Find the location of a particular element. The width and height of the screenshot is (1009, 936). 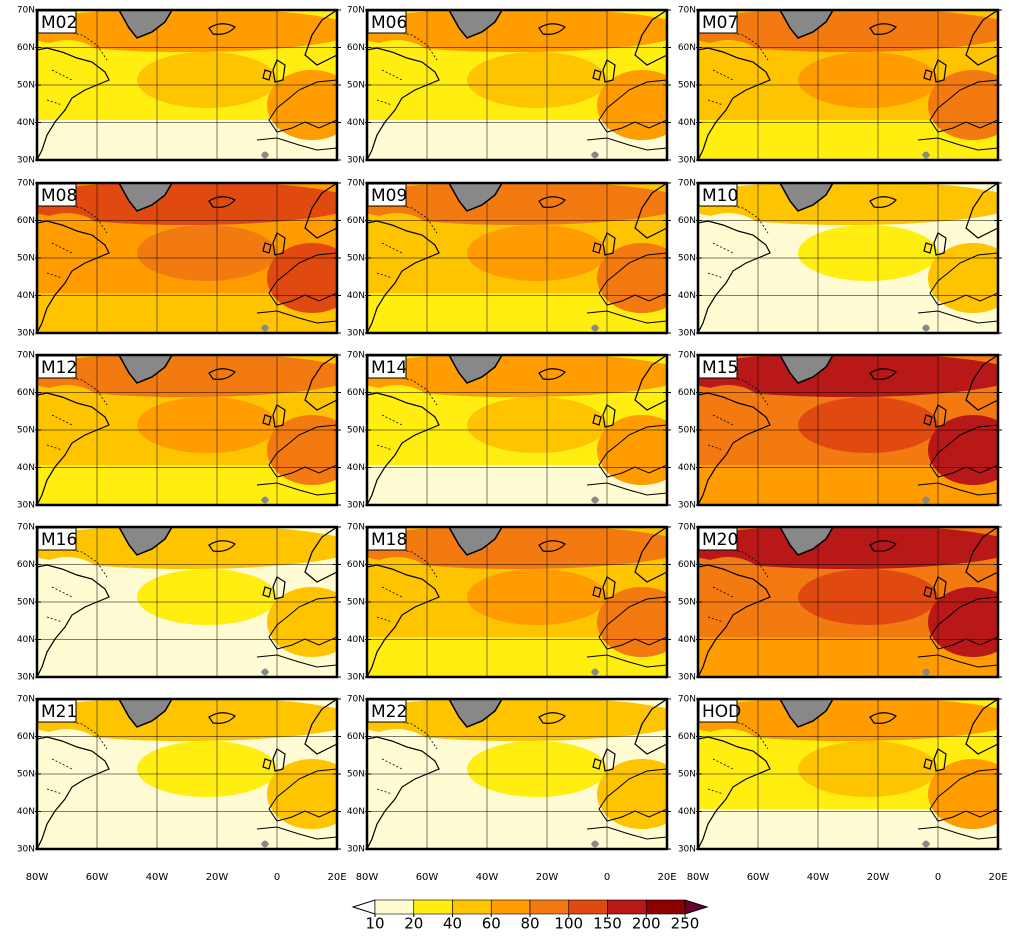

panel-label: M10 is located at coordinates (720, 196).